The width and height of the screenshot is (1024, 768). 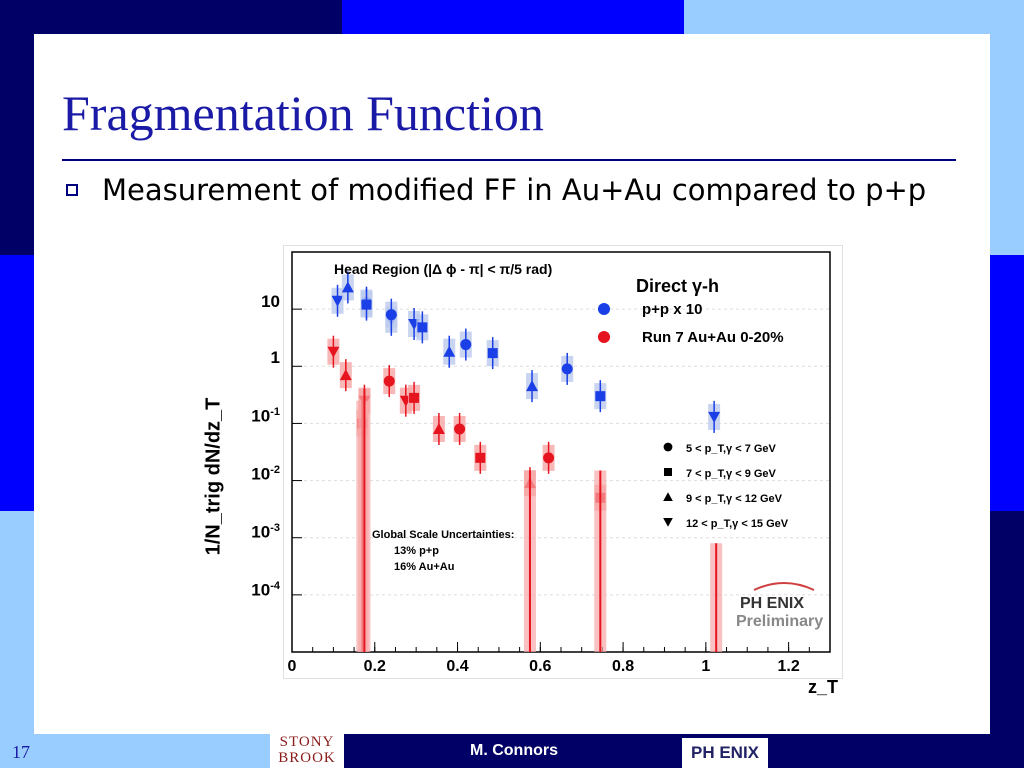 I want to click on marker-legend-label: 12 < p_T,γ < 15 GeV, so click(x=737, y=524).